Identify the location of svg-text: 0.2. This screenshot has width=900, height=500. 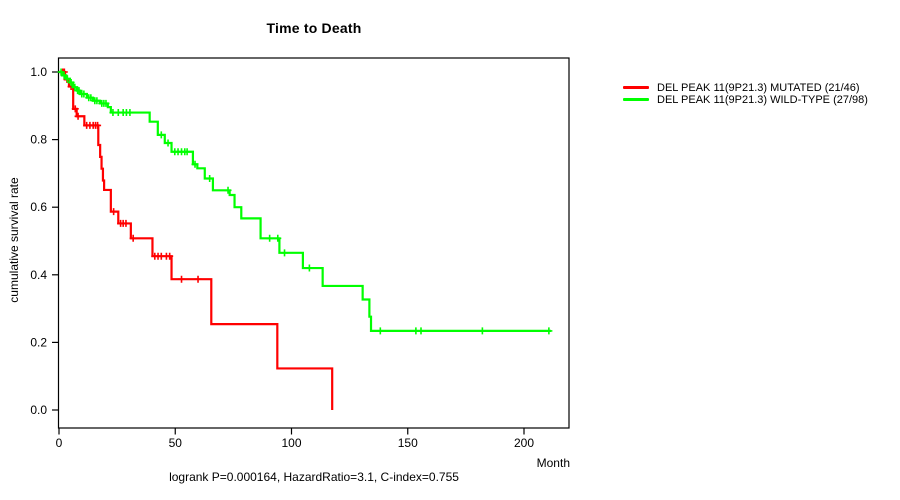
(38, 342).